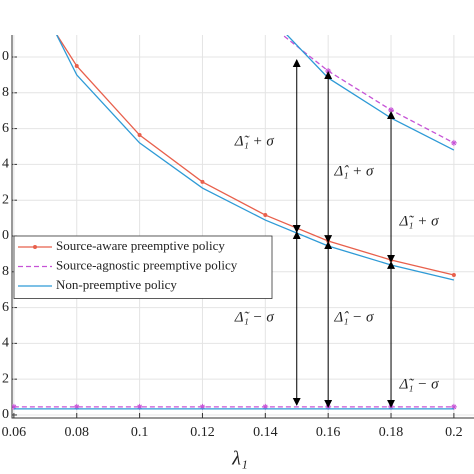 Image resolution: width=474 pixels, height=474 pixels. Describe the element at coordinates (35, 247) in the screenshot. I see `legend-marker` at that location.